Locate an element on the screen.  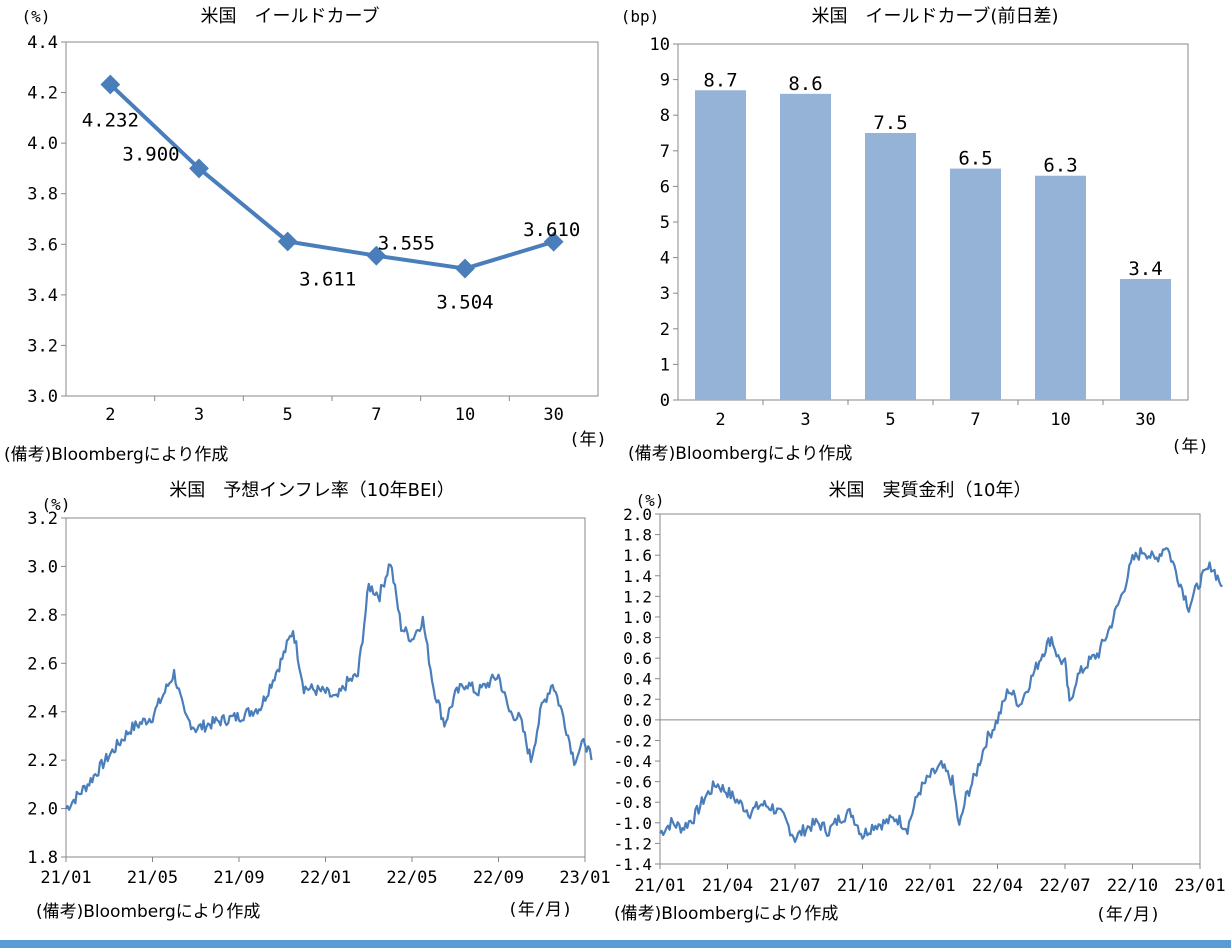
y-tick-label: -0.8 is located at coordinates (632, 802).